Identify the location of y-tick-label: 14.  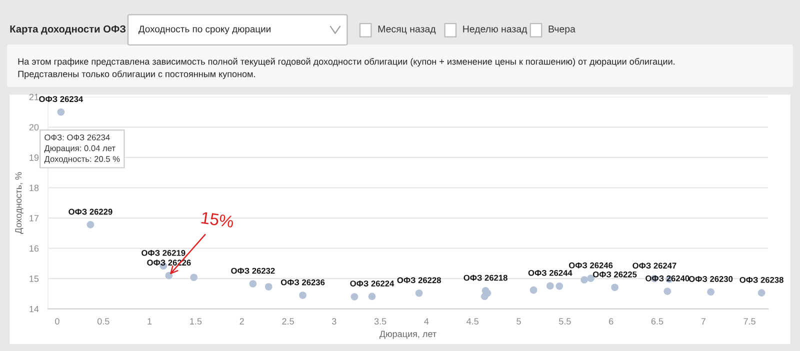
(34, 309).